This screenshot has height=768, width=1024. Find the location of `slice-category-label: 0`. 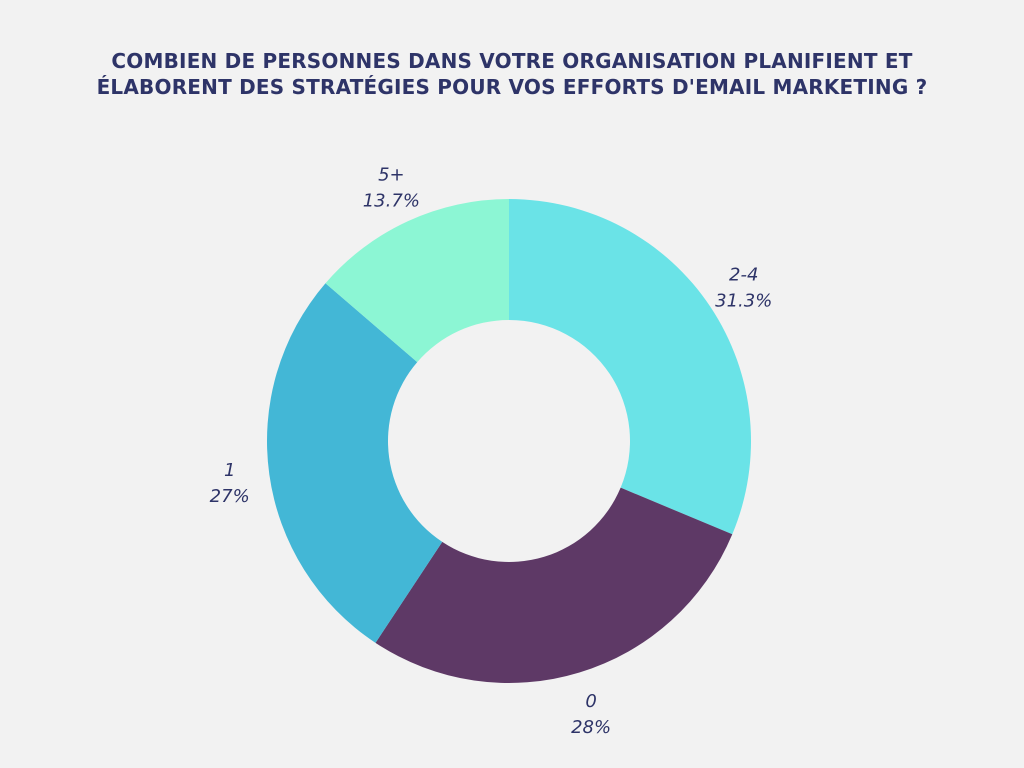

slice-category-label: 0 is located at coordinates (590, 701).